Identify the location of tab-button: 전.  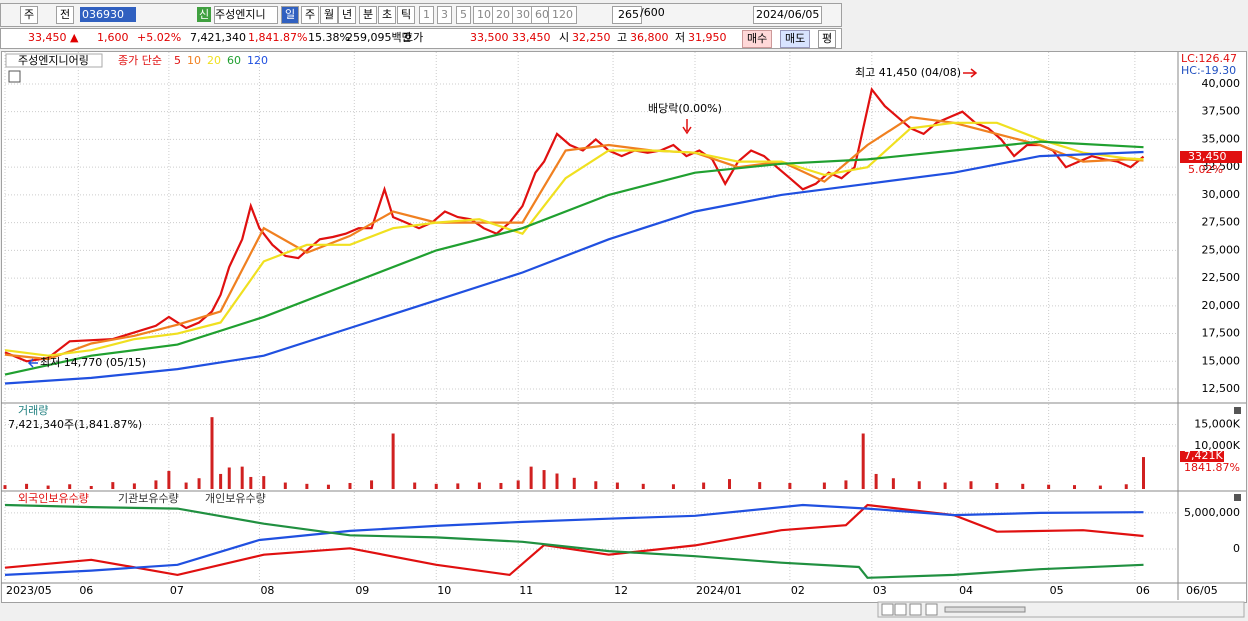
(65, 15).